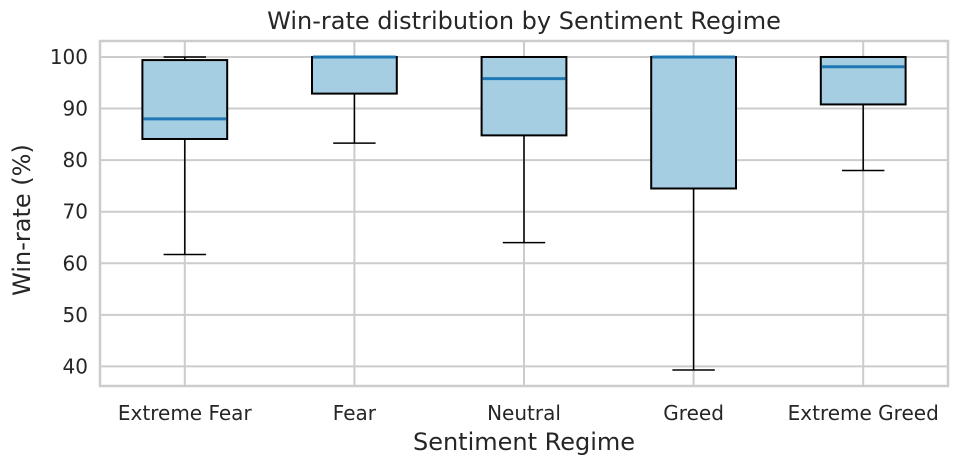 The width and height of the screenshot is (958, 466). Describe the element at coordinates (863, 413) in the screenshot. I see `x-tick-label: Extreme Greed` at that location.